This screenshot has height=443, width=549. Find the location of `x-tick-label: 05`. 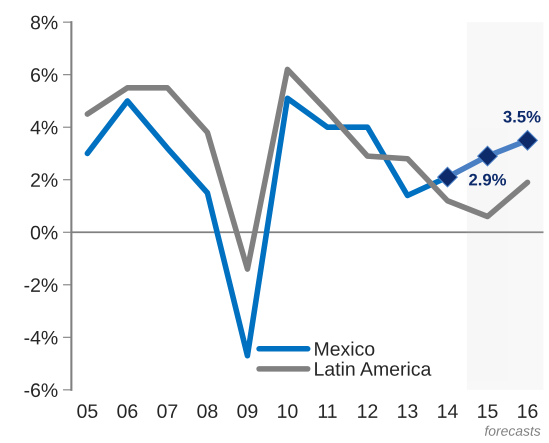

x-tick-label: 05 is located at coordinates (87, 411).